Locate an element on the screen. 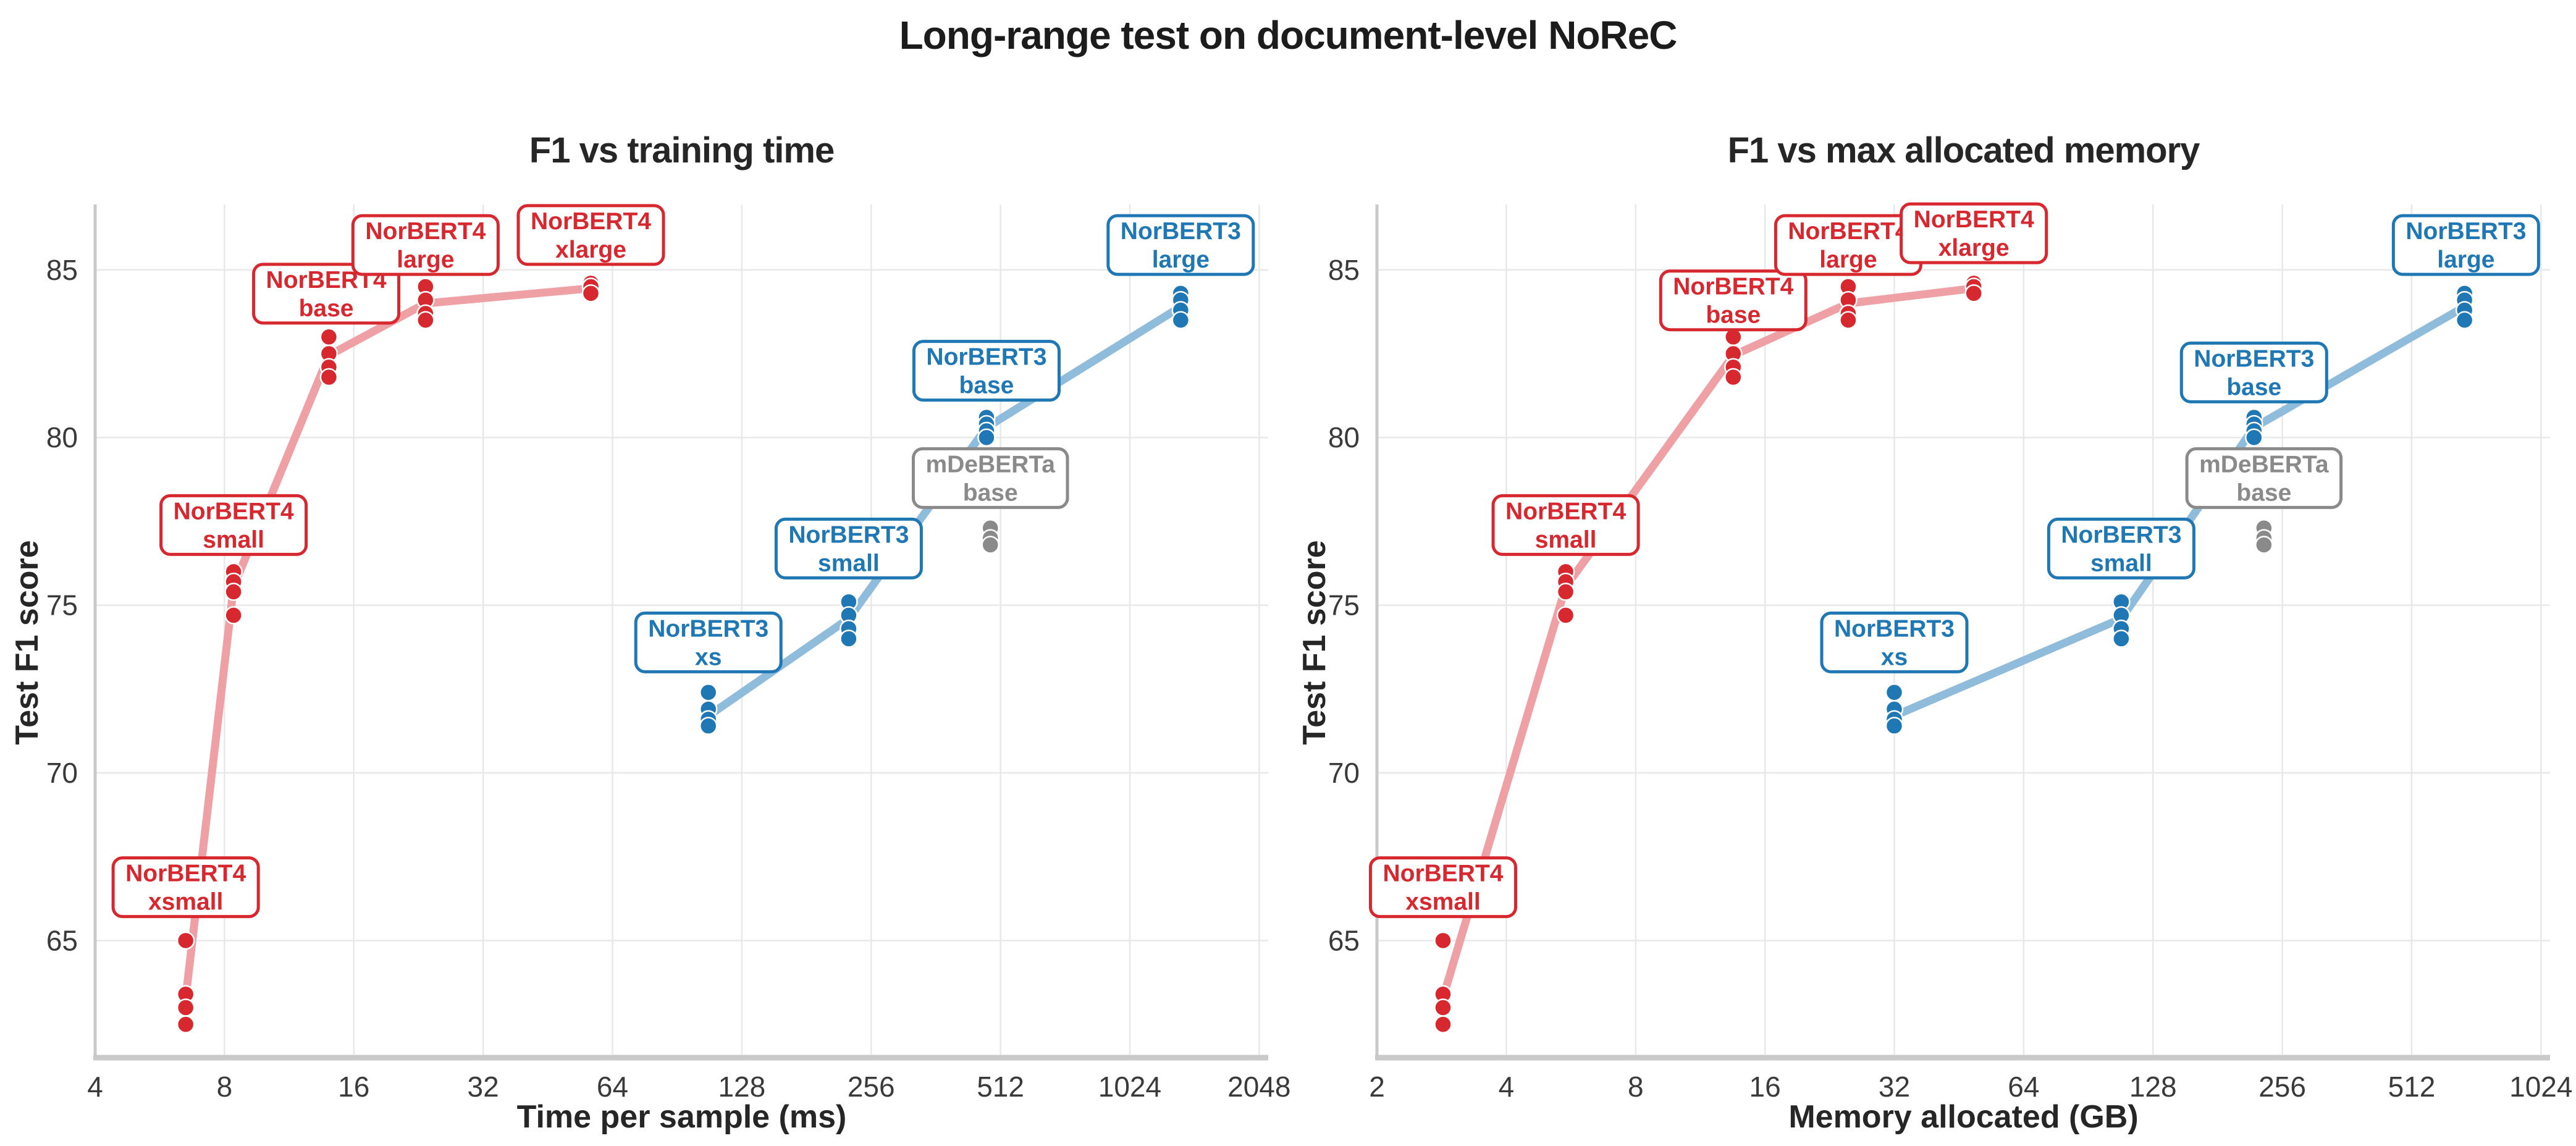 The image size is (2576, 1146). model-label-text: NorBERT3 xs is located at coordinates (1894, 642).